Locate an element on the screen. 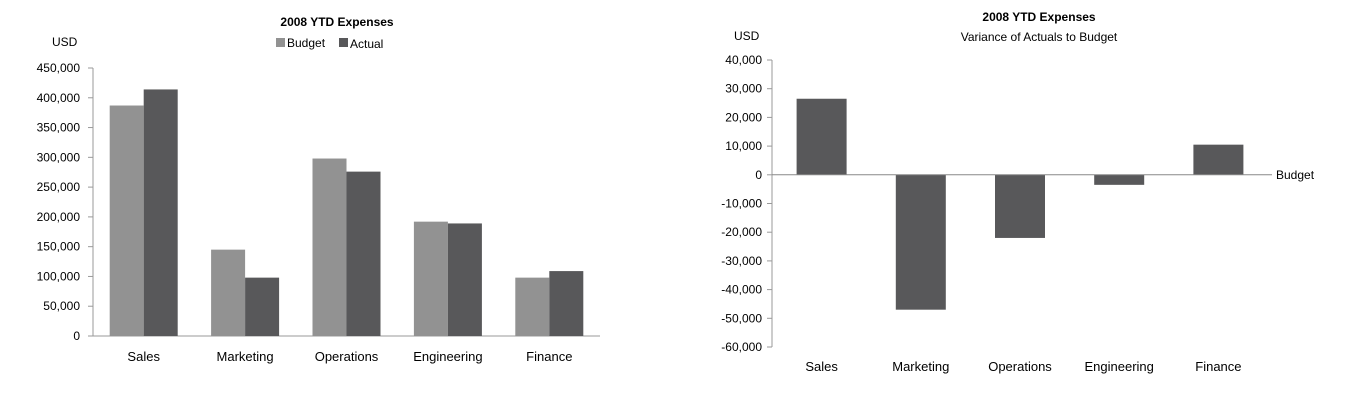 This screenshot has width=1369, height=408. legend-label-actual: Actual is located at coordinates (366, 44).